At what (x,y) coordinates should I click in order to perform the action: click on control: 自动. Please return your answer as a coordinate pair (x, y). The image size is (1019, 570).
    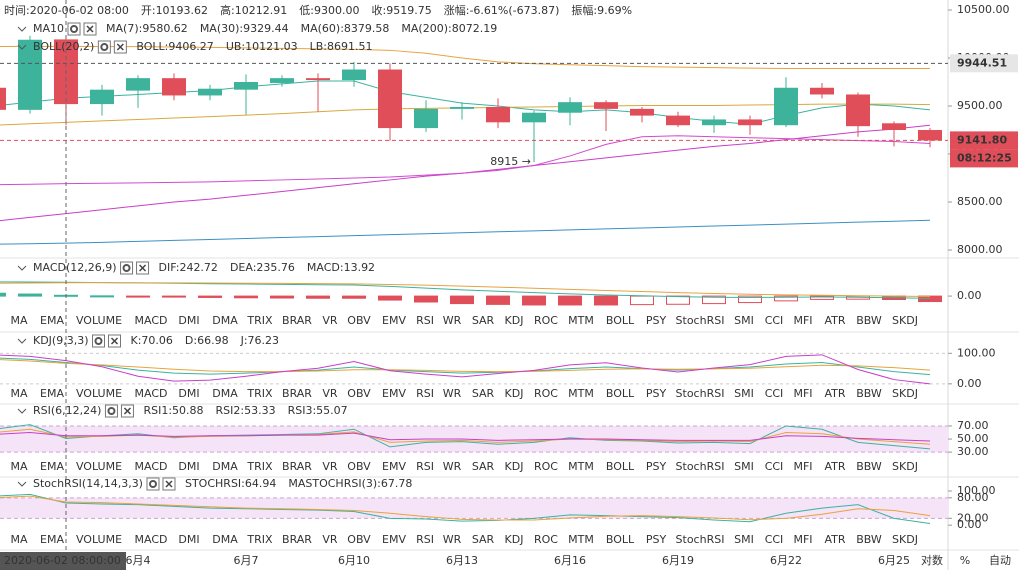
    Looking at the image, I should click on (1000, 560).